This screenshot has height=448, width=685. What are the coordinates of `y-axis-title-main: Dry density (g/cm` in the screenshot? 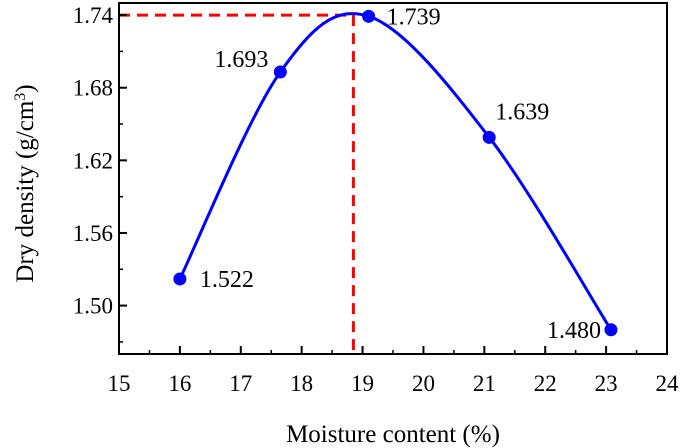 It's located at (25, 191).